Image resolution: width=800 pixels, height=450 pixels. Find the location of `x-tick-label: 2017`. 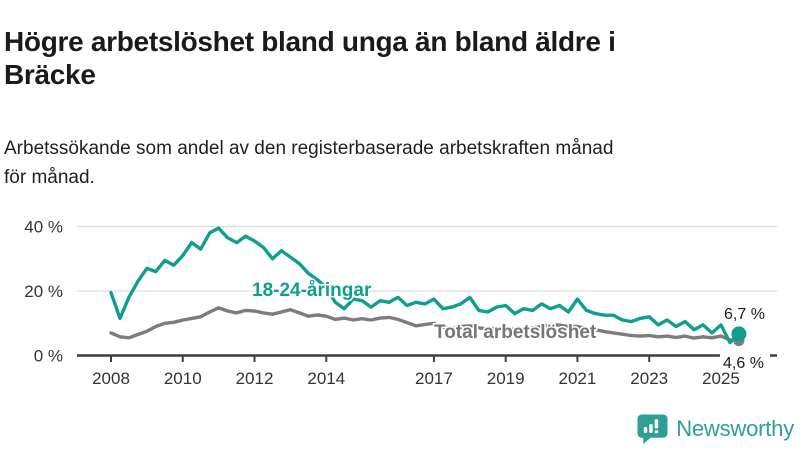

x-tick-label: 2017 is located at coordinates (434, 378).